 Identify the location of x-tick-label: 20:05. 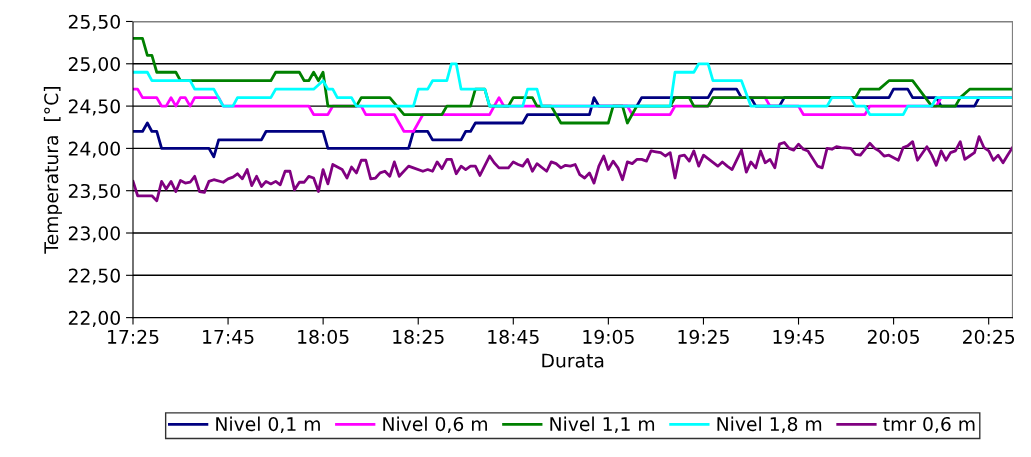
(893, 336).